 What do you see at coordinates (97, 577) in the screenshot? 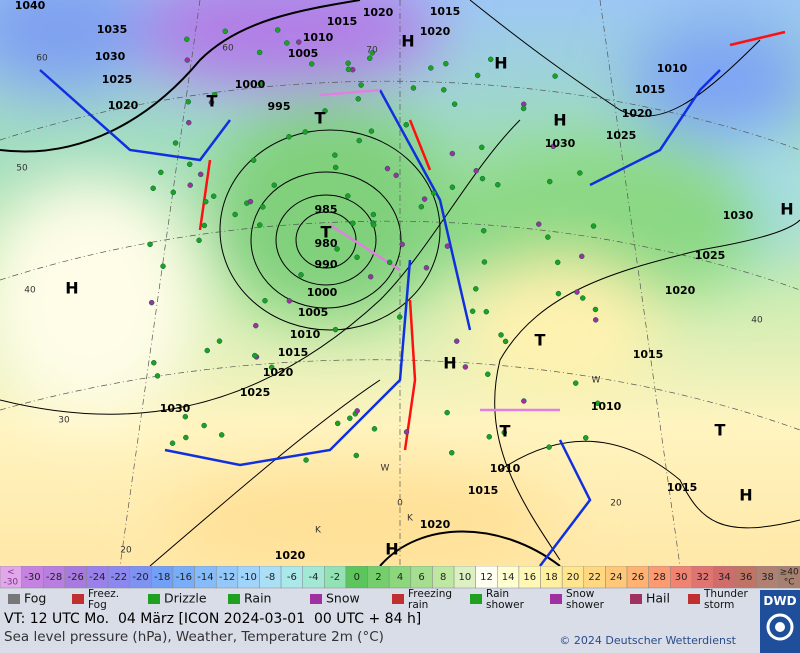
I see `colorbar-label: -24` at bounding box center [97, 577].